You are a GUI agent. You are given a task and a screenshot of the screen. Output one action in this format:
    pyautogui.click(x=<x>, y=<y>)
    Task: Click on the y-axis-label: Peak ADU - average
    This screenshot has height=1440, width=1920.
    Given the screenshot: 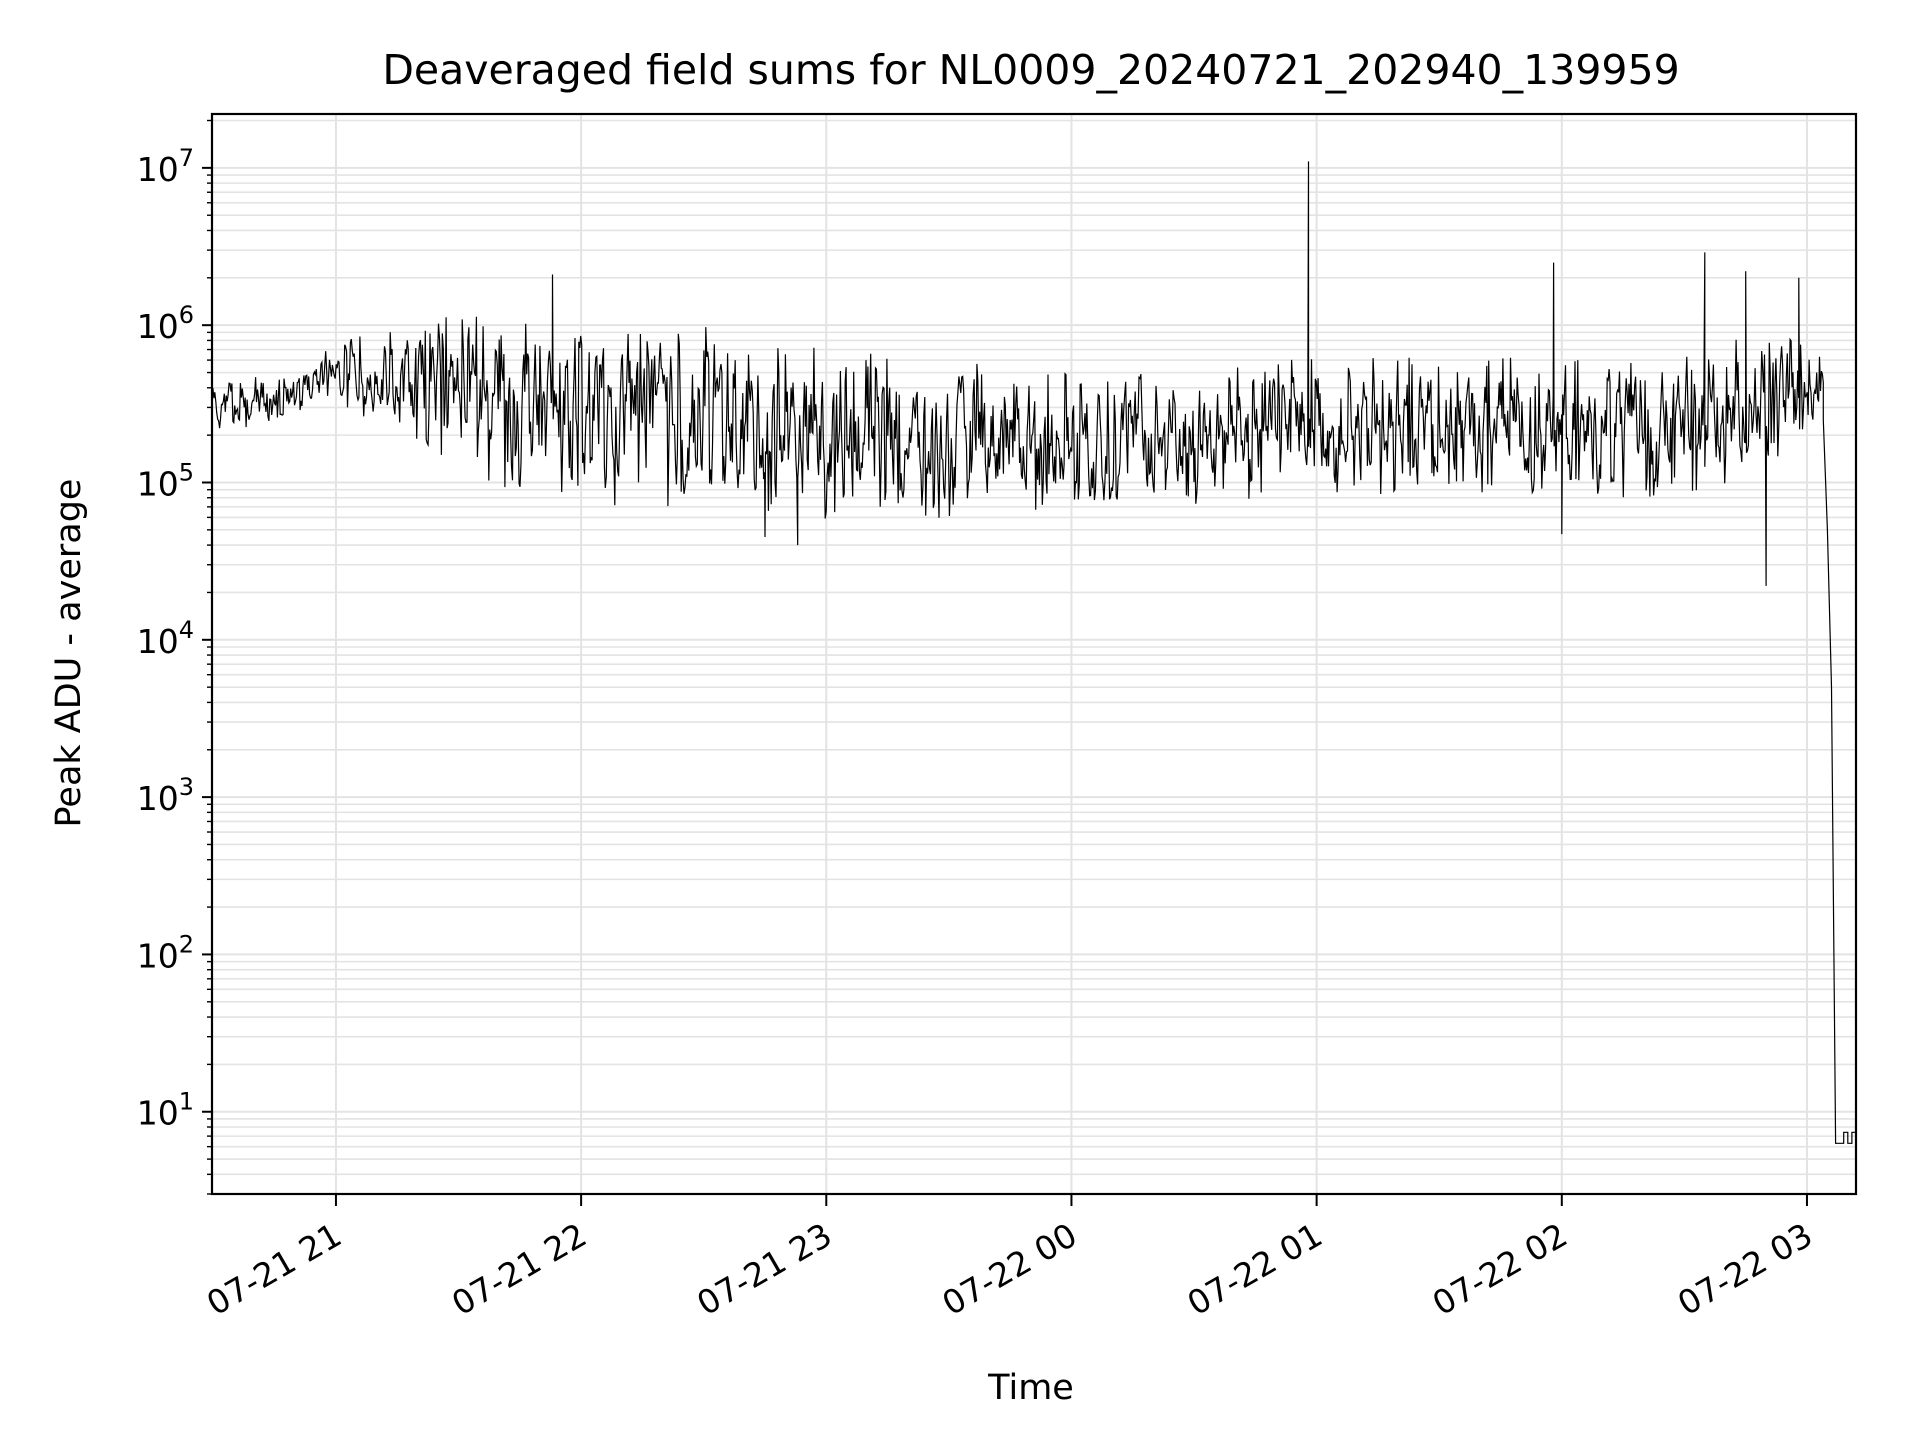 What is the action you would take?
    pyautogui.click(x=69, y=653)
    